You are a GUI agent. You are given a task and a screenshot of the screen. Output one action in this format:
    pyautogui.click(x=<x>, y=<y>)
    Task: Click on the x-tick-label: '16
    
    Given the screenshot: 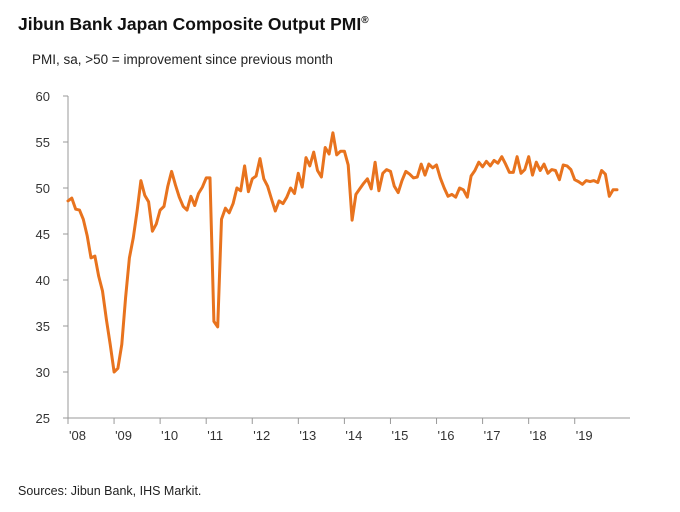 What is the action you would take?
    pyautogui.click(x=446, y=435)
    